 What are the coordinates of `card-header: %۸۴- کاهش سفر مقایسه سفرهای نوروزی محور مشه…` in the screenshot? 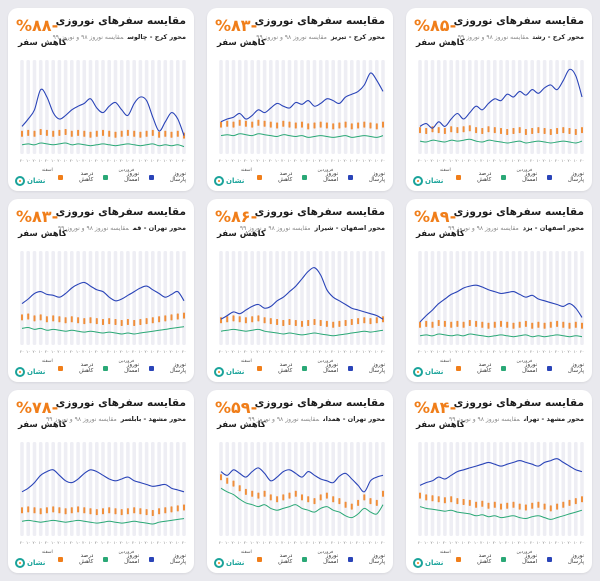 It's located at (499, 416).